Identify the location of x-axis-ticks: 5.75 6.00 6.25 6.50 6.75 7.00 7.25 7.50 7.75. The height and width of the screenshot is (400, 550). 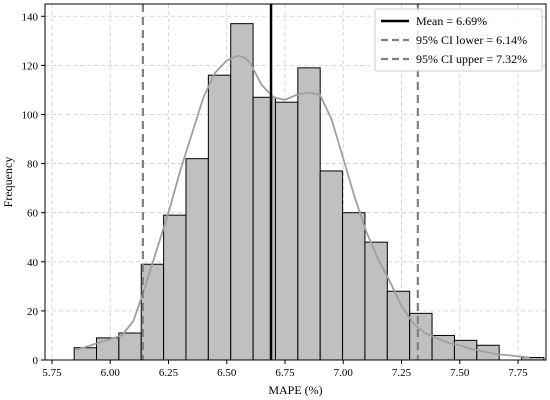
(285, 369).